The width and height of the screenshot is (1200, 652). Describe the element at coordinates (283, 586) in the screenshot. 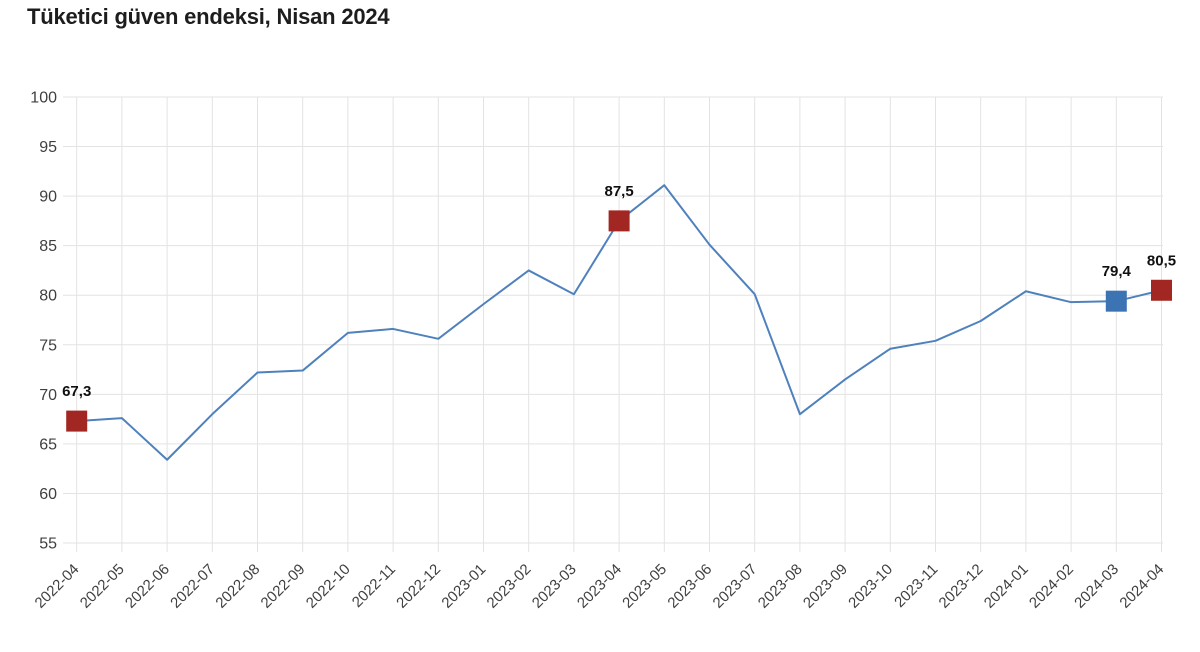

I see `x-axis-tick-label: 2022-09` at that location.